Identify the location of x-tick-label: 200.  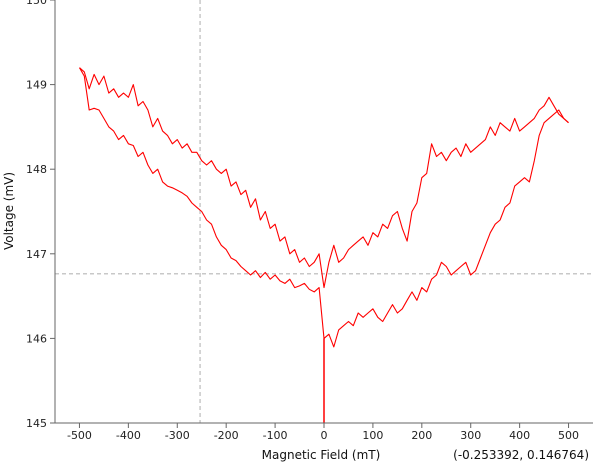
(421, 435).